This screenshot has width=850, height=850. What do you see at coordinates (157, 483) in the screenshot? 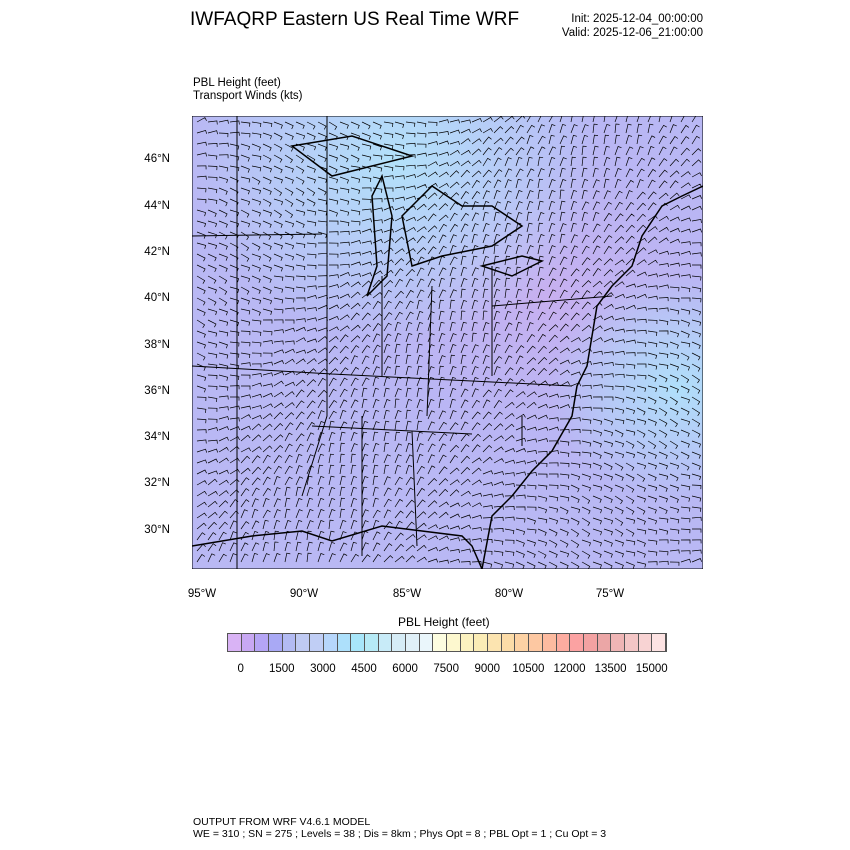
I see `lat-label: 32°N` at bounding box center [157, 483].